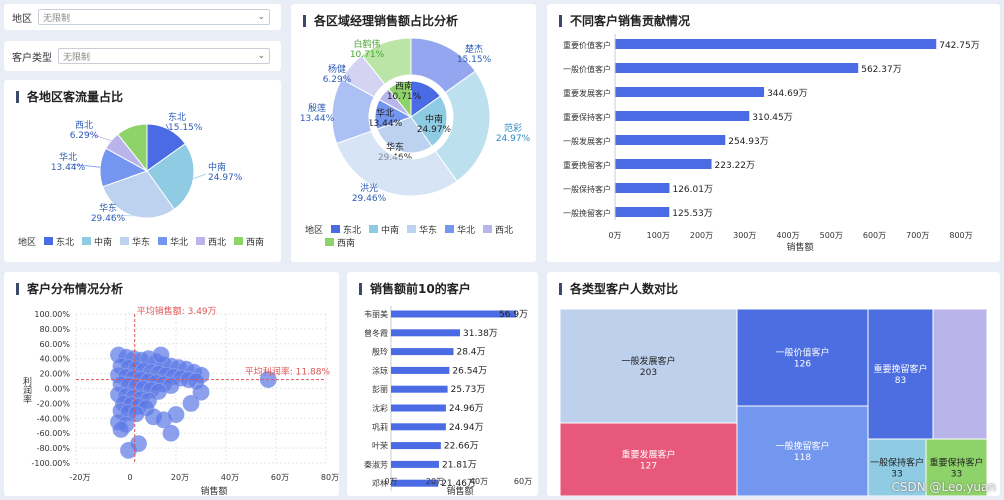 The width and height of the screenshot is (1004, 500). What do you see at coordinates (900, 381) in the screenshot?
I see `treemap-cell-value: 83` at bounding box center [900, 381].